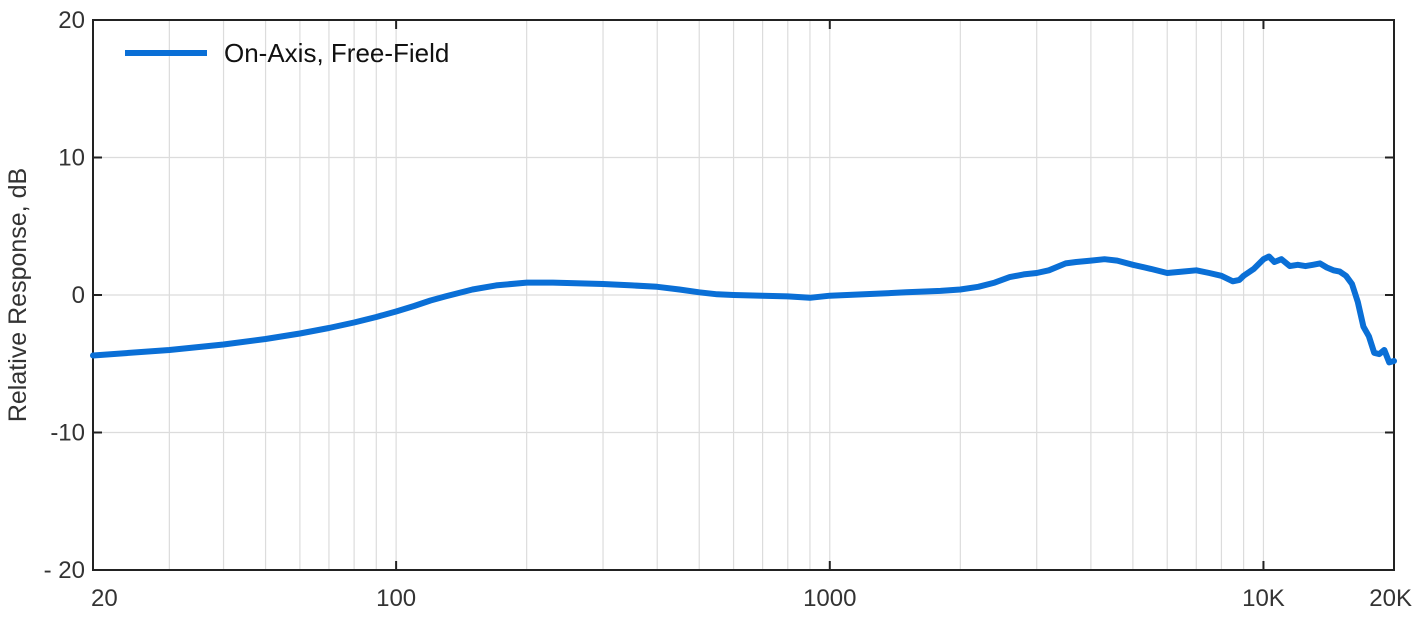 The width and height of the screenshot is (1417, 618). I want to click on x-tick-label: 10K, so click(1263, 598).